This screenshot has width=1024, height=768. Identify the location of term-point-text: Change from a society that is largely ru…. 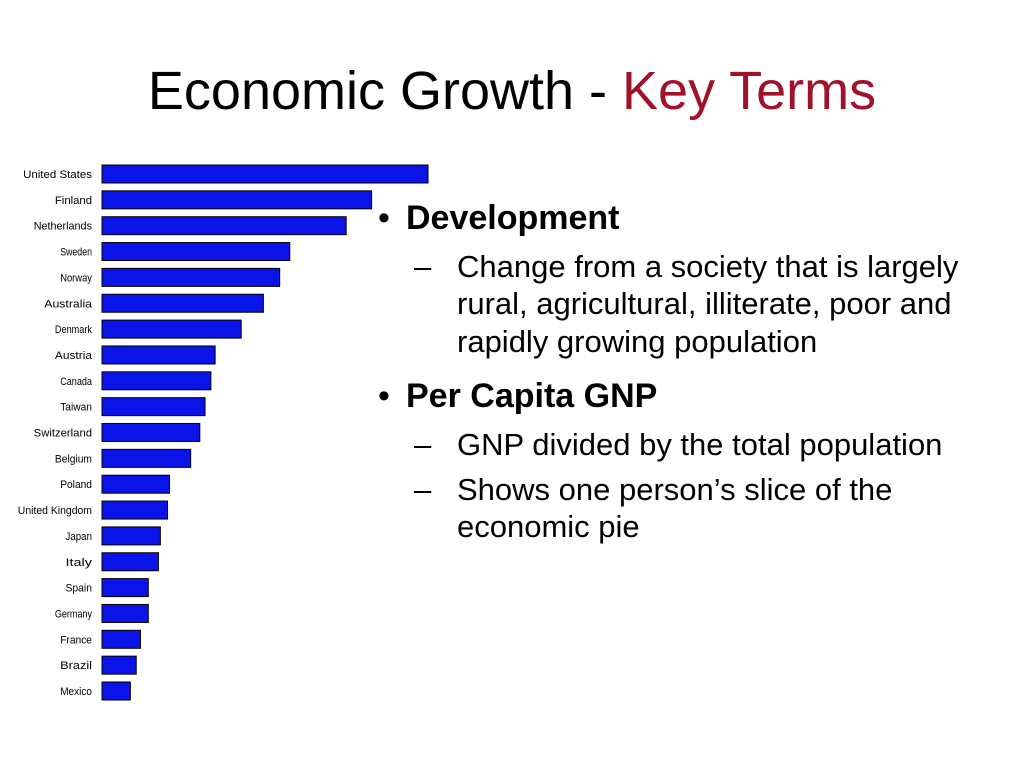
(708, 304).